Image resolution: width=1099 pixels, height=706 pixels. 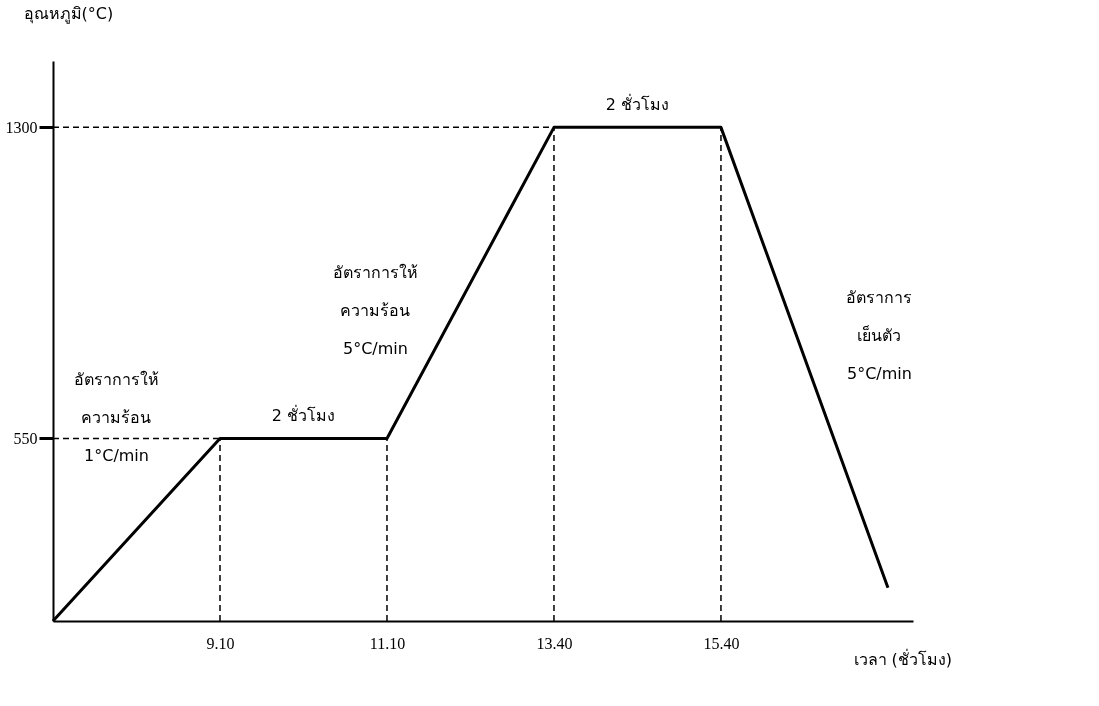 What do you see at coordinates (903, 658) in the screenshot?
I see `x-axis-title: เวลา (ชั่วโมง)` at bounding box center [903, 658].